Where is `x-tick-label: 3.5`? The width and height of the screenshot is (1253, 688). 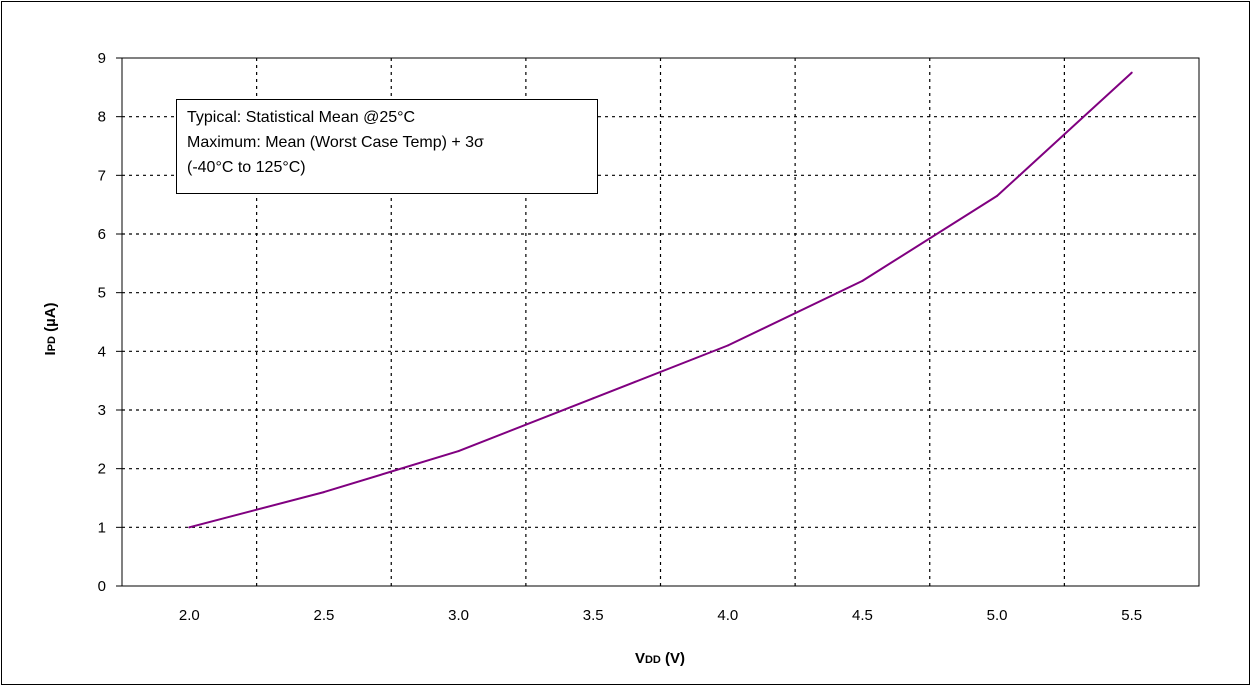
x-tick-label: 3.5 is located at coordinates (593, 615).